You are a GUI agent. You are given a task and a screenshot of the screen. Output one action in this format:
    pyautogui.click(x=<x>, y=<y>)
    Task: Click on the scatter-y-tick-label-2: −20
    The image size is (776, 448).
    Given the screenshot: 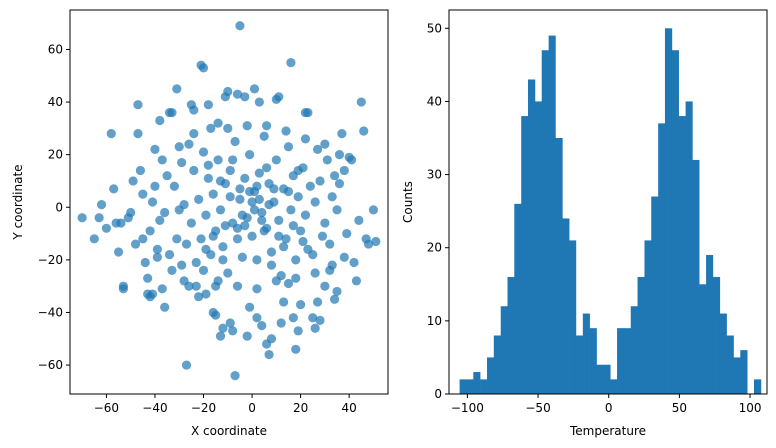 What is the action you would take?
    pyautogui.click(x=50, y=260)
    